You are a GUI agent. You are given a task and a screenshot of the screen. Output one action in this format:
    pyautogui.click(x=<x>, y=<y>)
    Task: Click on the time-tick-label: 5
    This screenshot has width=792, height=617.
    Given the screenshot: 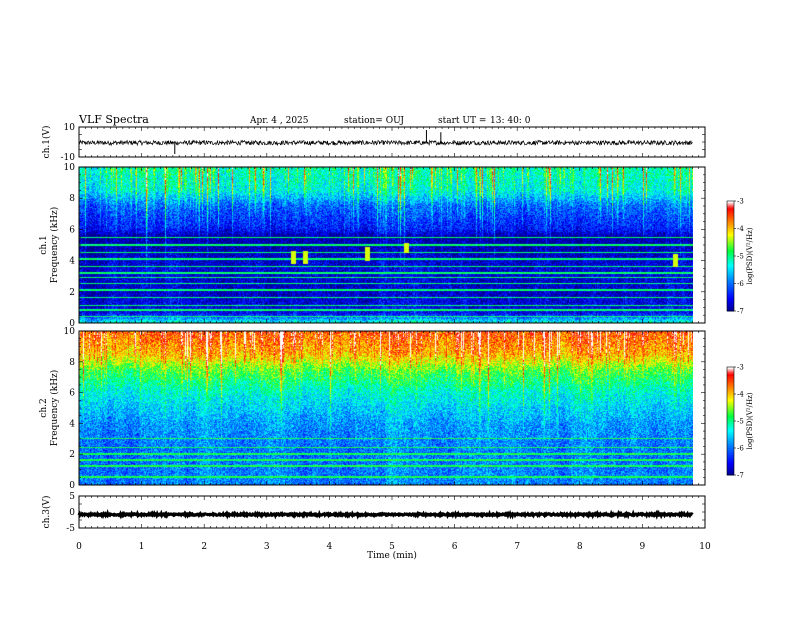 What is the action you would take?
    pyautogui.click(x=392, y=547)
    